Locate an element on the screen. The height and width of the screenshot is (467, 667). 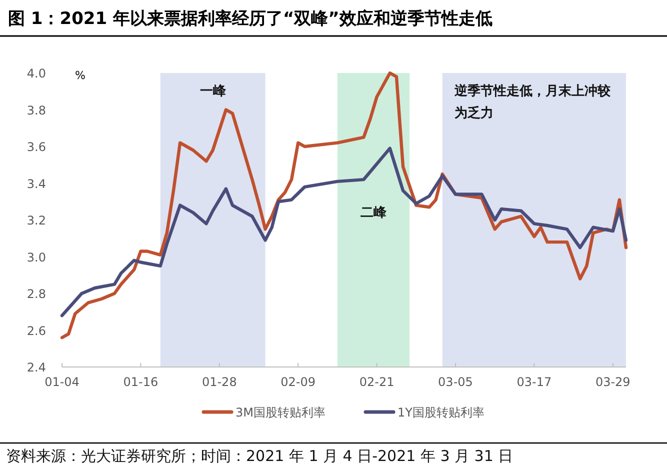
annotation: 资料来源：光大证券研究所；时间：2021 年 1 月 4 日-2021 年 3 月 31 日 is located at coordinates (260, 456).